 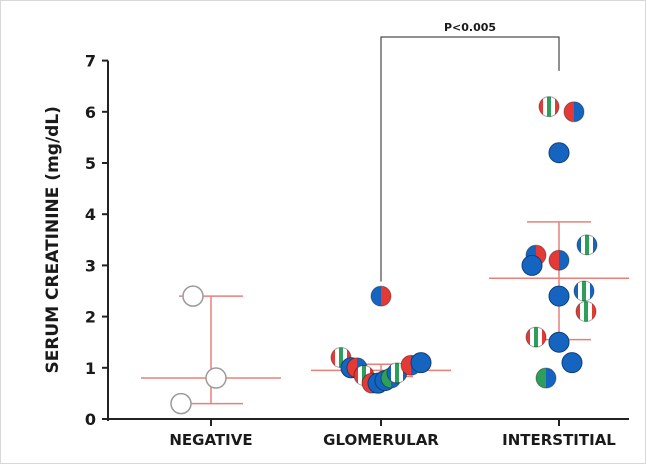 What do you see at coordinates (90, 419) in the screenshot?
I see `y-tick-label: 0` at bounding box center [90, 419].